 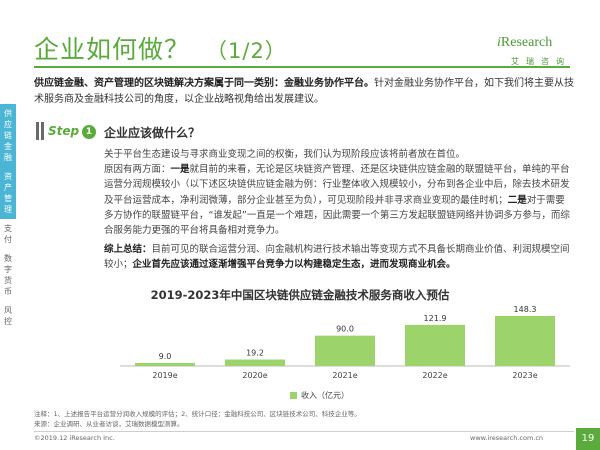 I want to click on bar-2021e, so click(x=345, y=350).